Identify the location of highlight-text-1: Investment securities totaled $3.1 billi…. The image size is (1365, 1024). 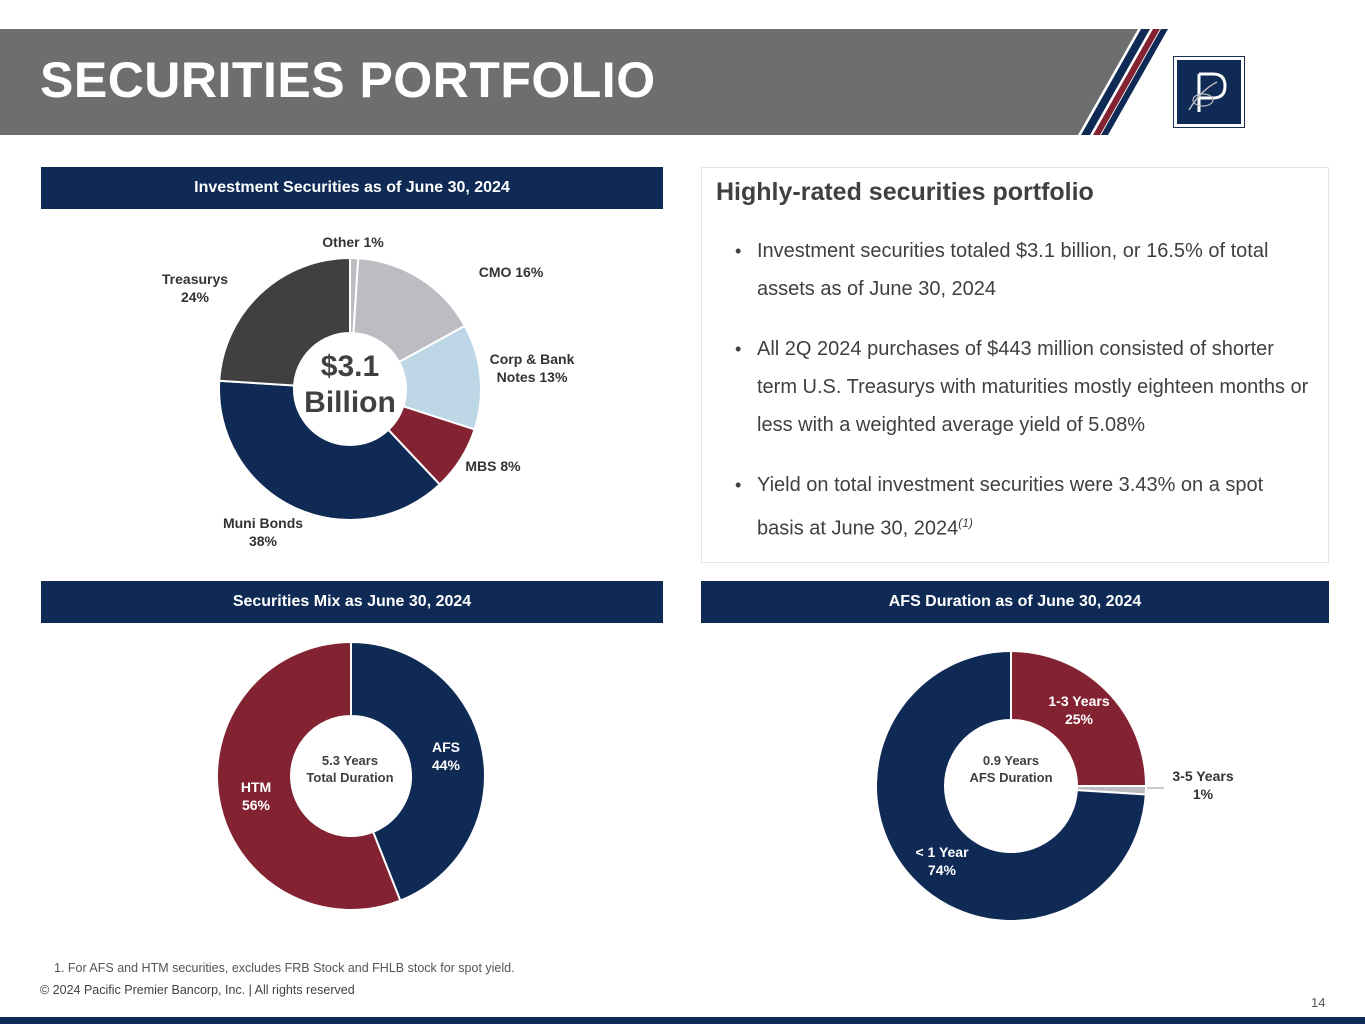
(1013, 270).